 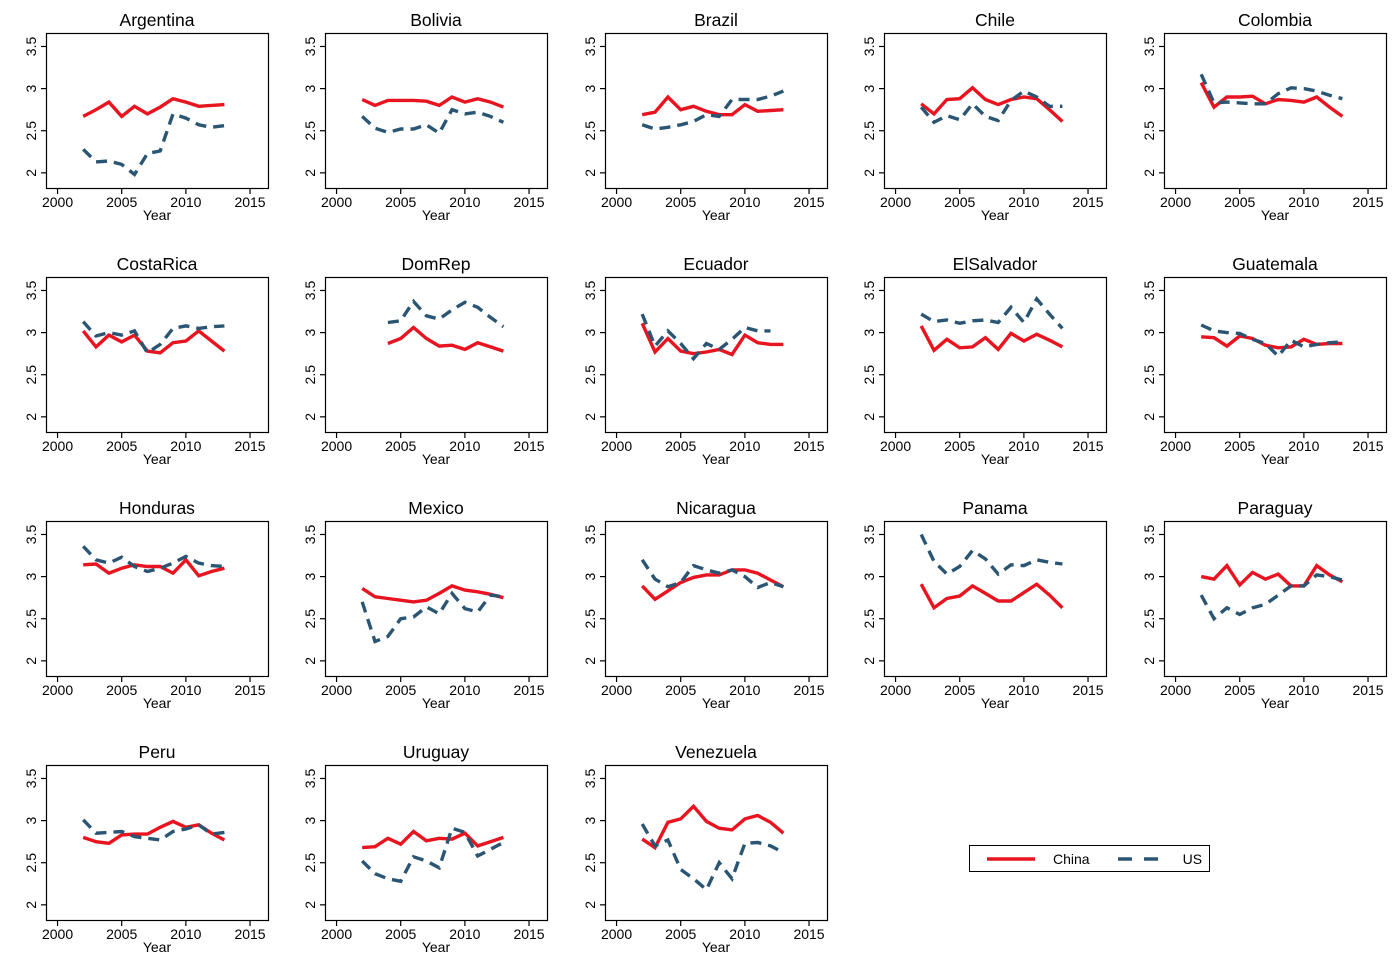 What do you see at coordinates (157, 20) in the screenshot?
I see `panel-title: Argentina` at bounding box center [157, 20].